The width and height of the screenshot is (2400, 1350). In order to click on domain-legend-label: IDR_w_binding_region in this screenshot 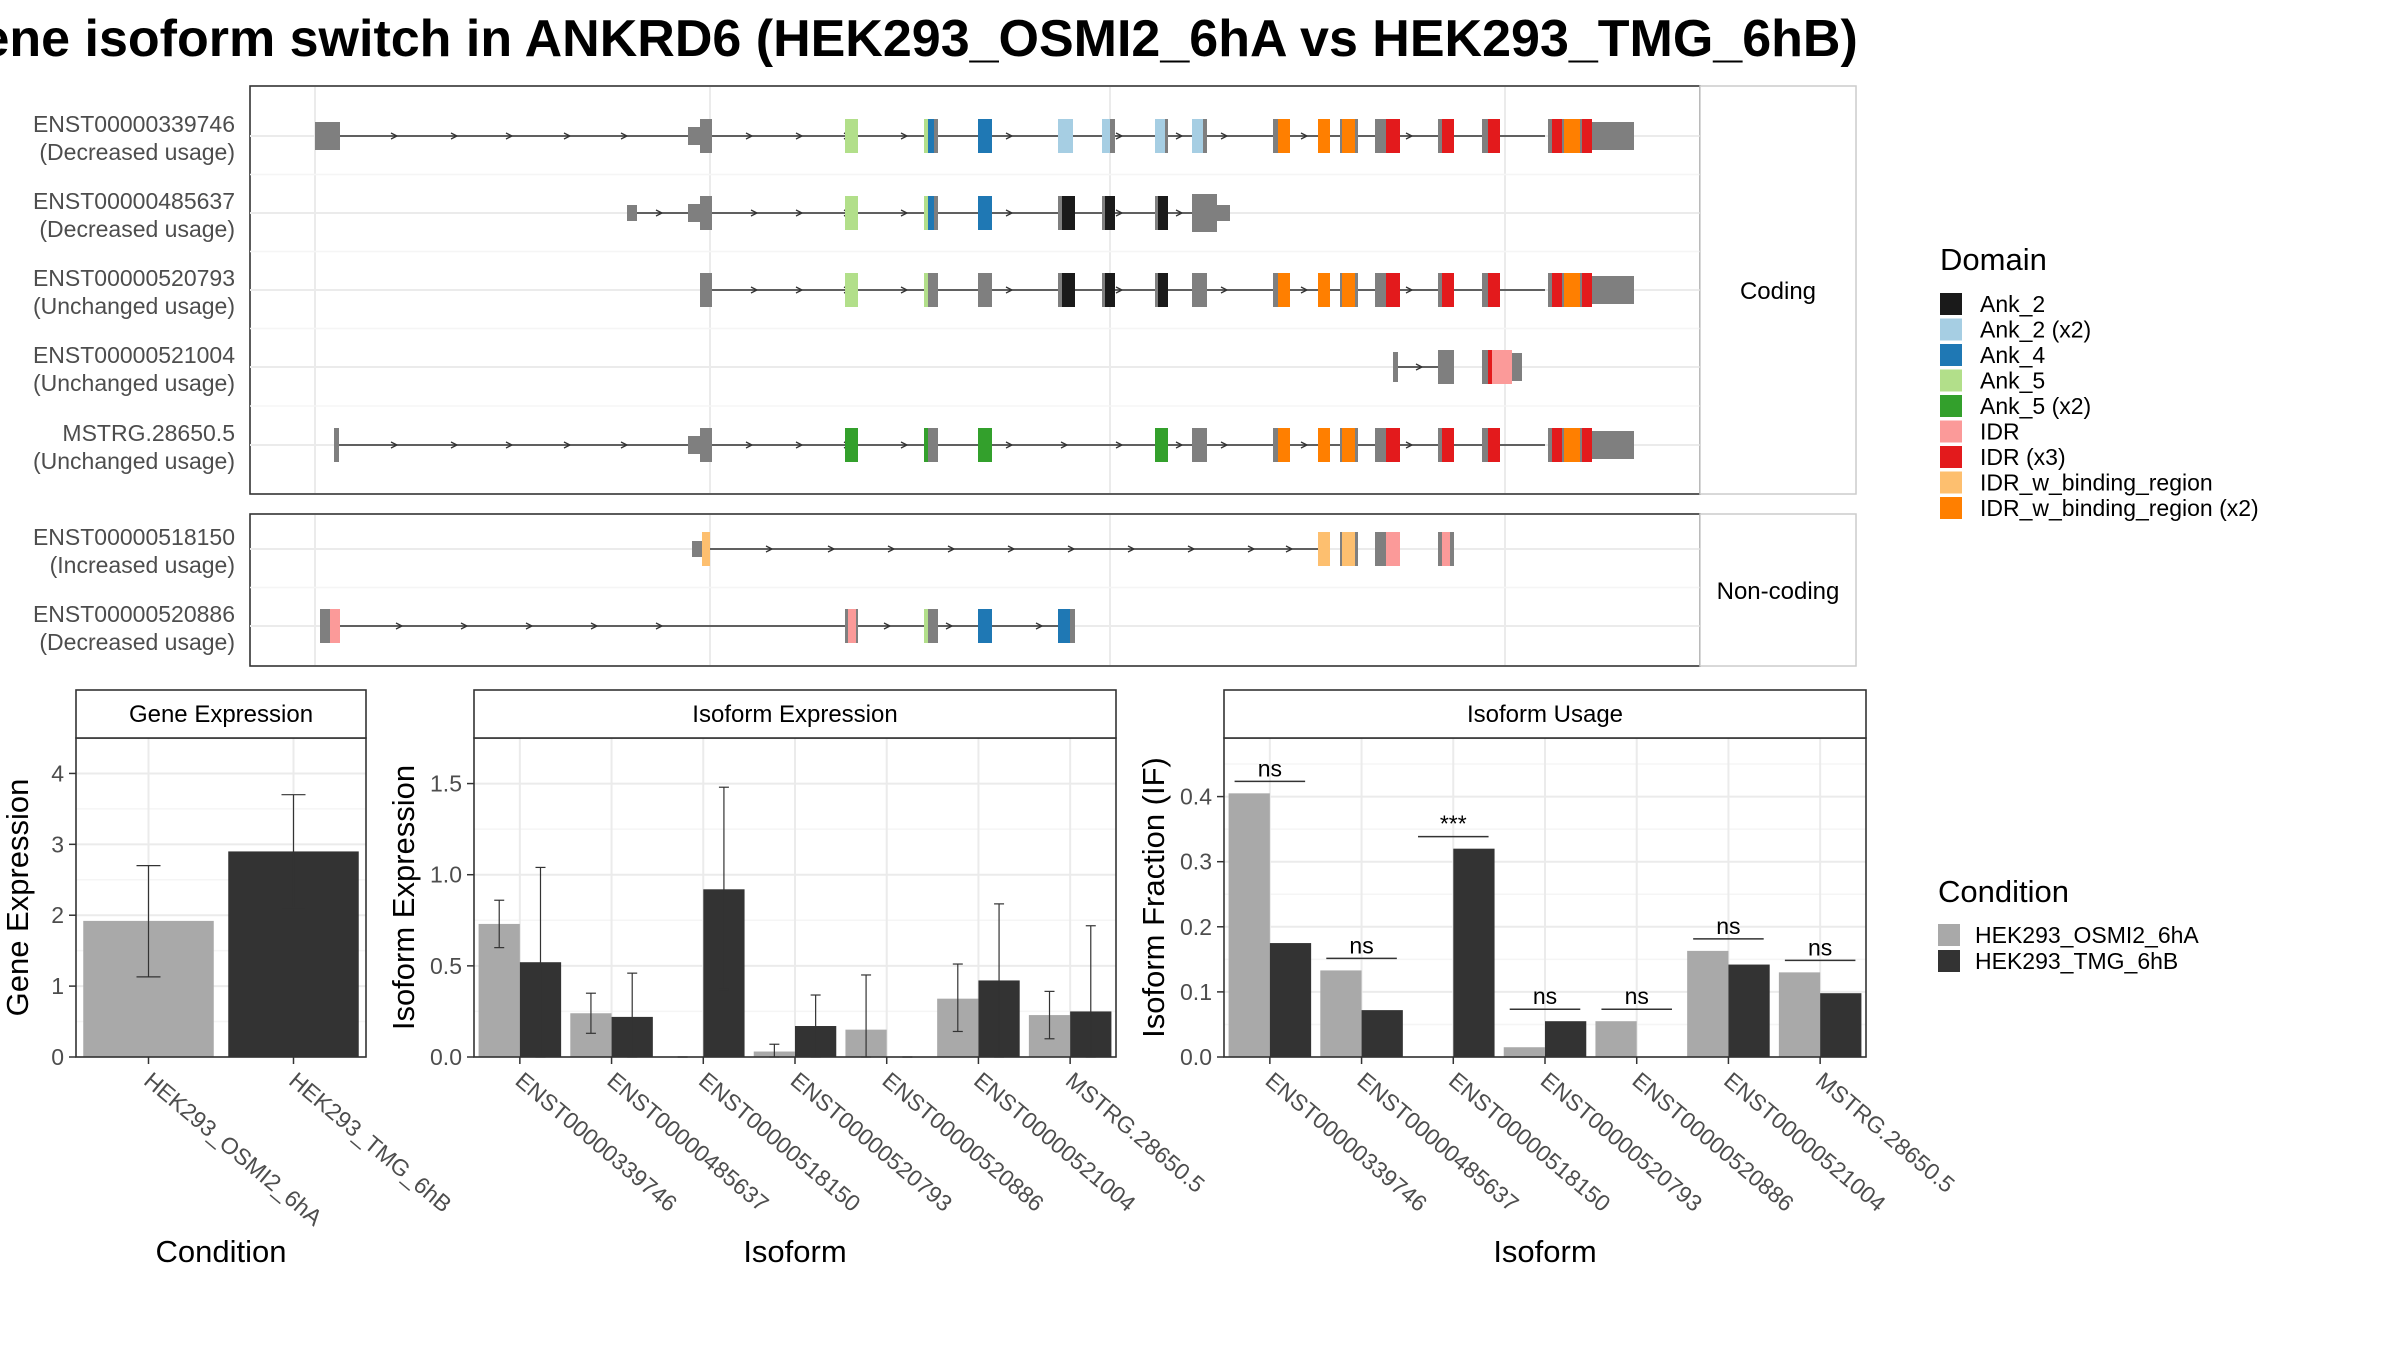, I will do `click(2096, 483)`.